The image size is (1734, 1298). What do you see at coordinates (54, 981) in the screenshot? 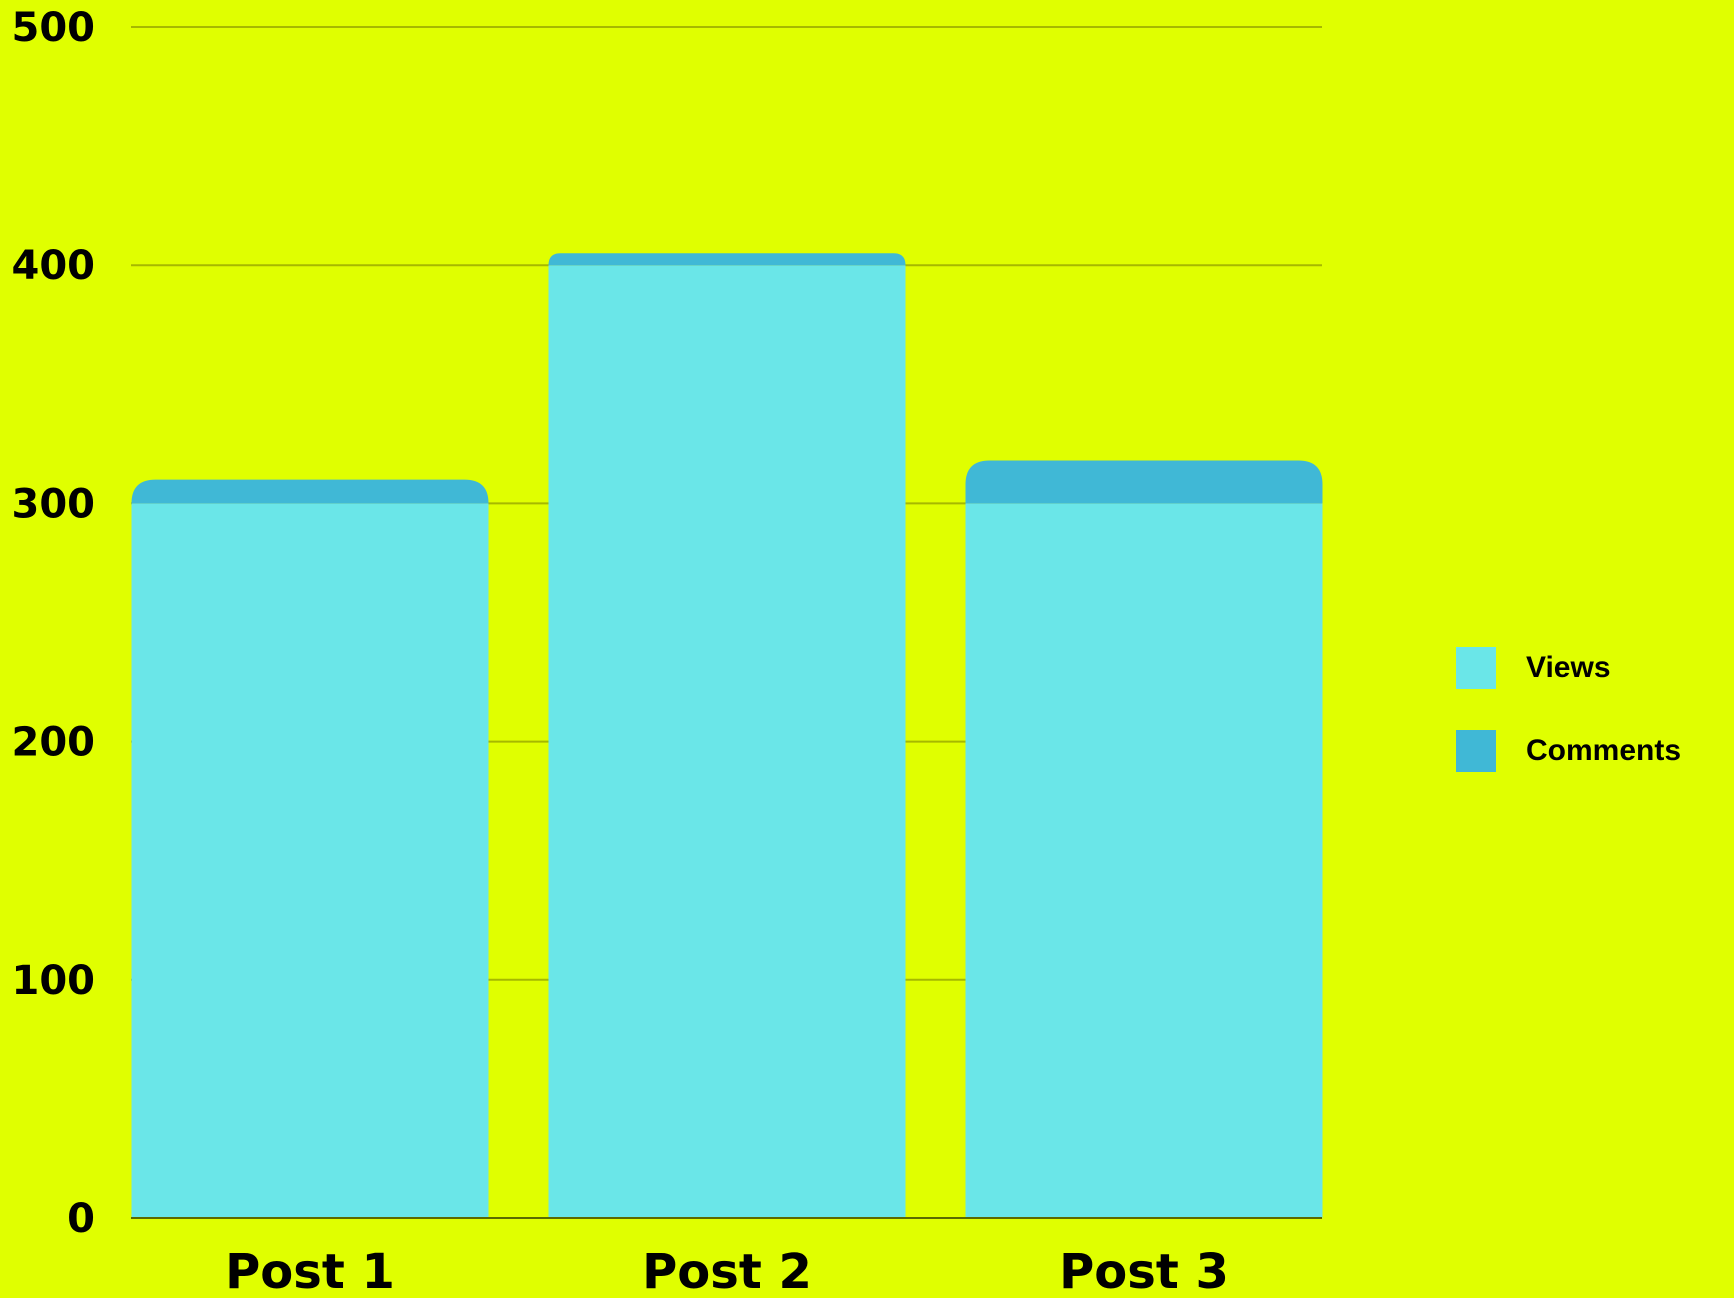
I see `y-tick-label-100: 100` at bounding box center [54, 981].